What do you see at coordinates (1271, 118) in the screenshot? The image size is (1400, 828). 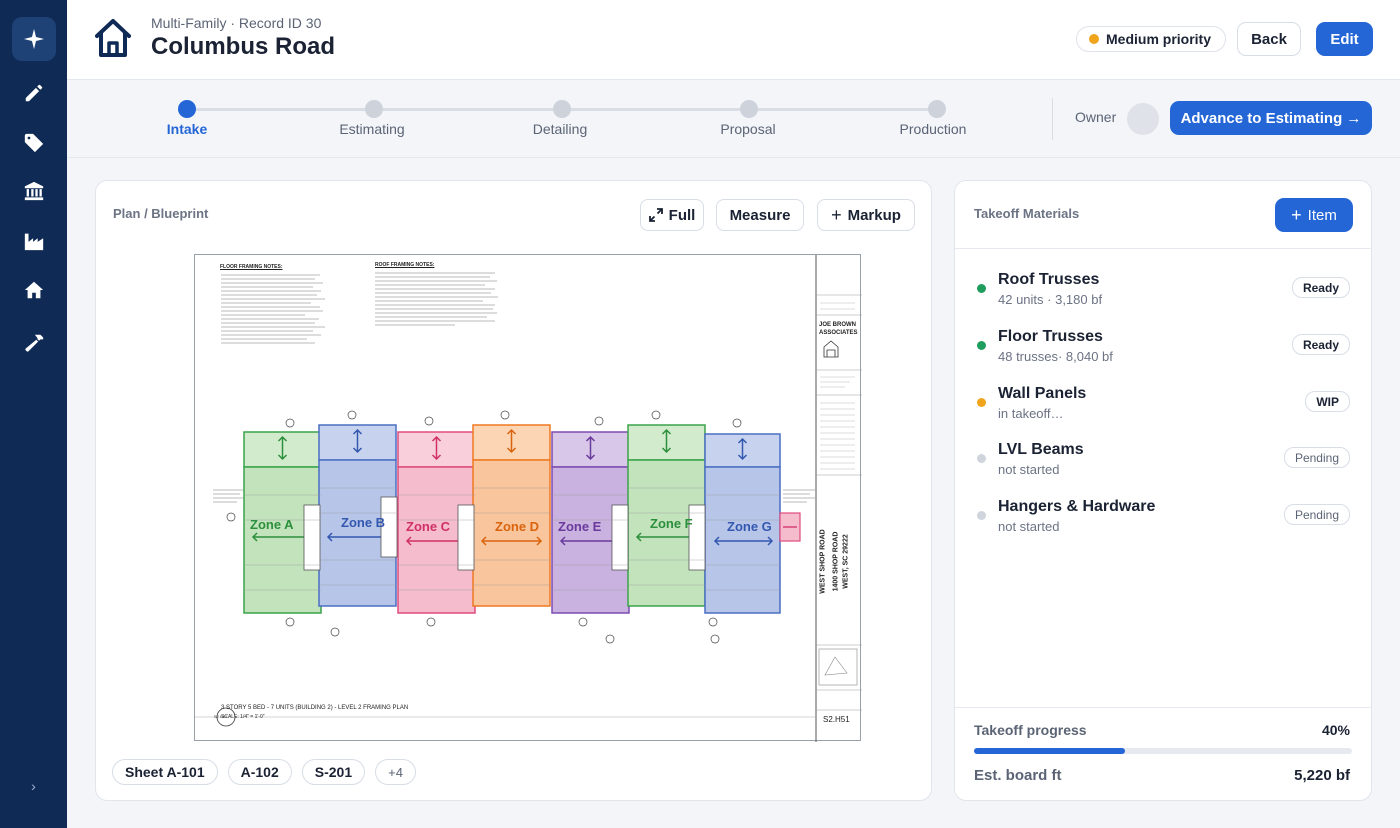 I see `advance-to-estimating-button: Advance to Estimating →` at bounding box center [1271, 118].